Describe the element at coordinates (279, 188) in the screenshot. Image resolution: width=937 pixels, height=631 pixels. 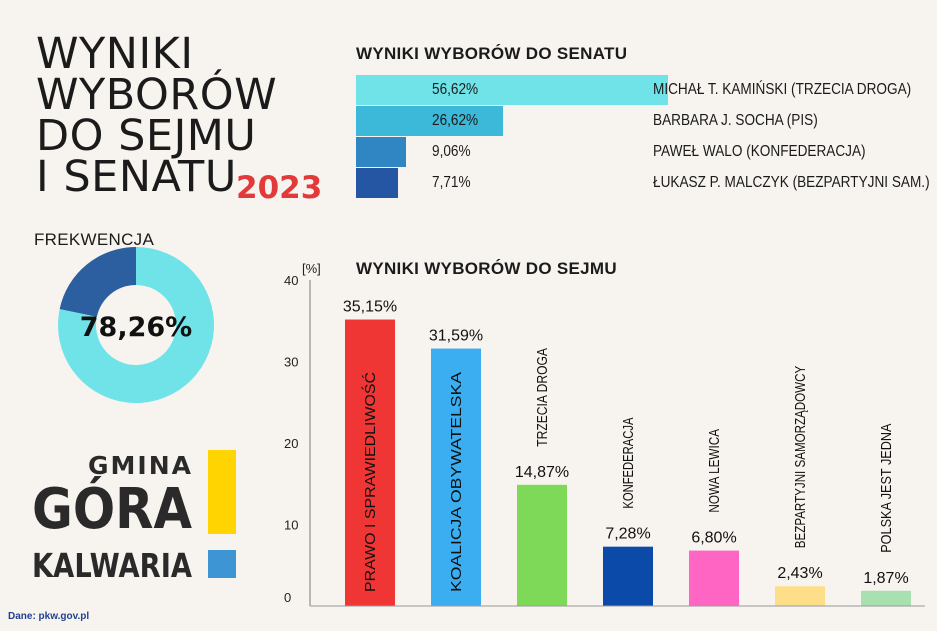
I see `year-label: 2023` at that location.